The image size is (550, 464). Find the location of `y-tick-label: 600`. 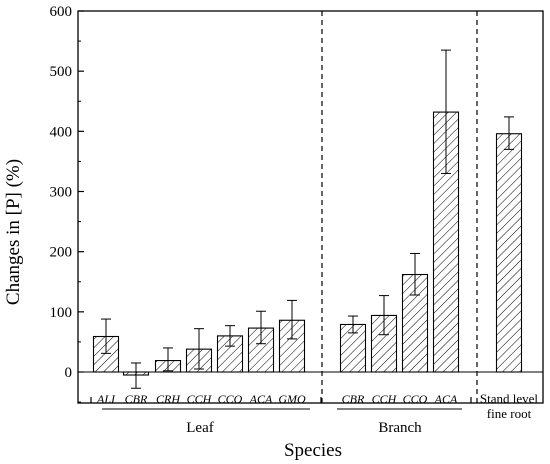

y-tick-label: 600 is located at coordinates (61, 12).